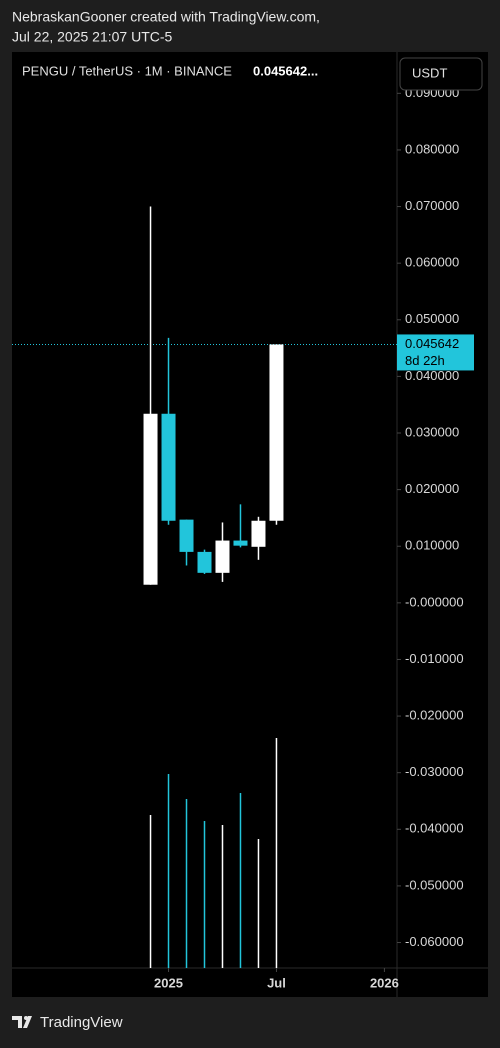  What do you see at coordinates (432, 375) in the screenshot?
I see `y-tick-label: 0.040000` at bounding box center [432, 375].